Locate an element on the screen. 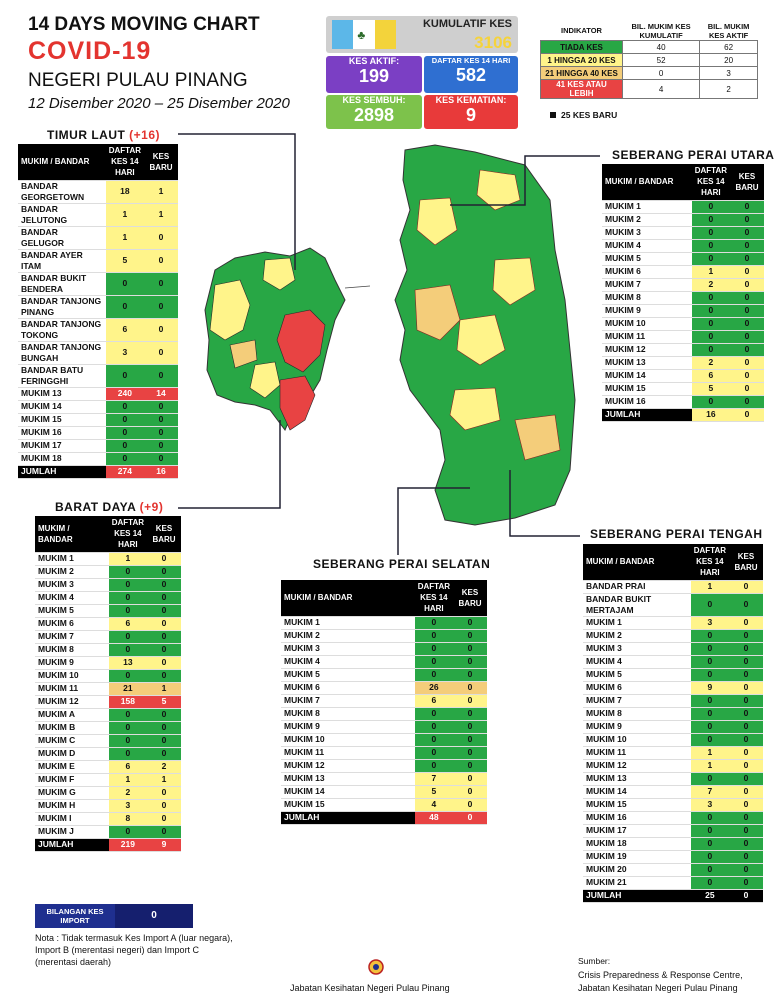  table-row: MUKIM 13 240 14 is located at coordinates (98, 394).